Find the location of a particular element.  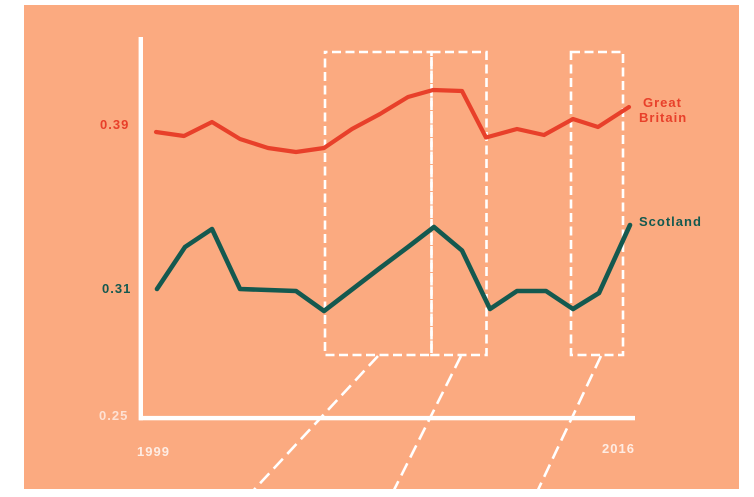

svg-text: 2016 is located at coordinates (618, 448).